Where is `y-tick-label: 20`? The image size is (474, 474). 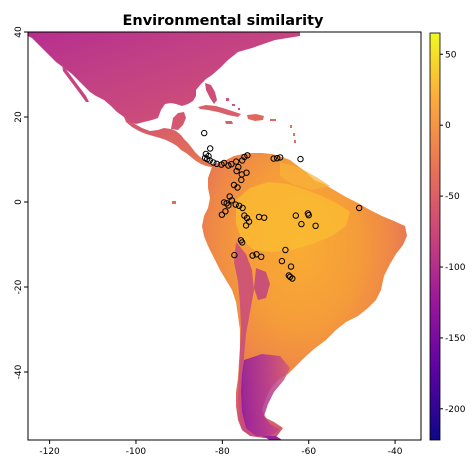
y-tick-label: 20 is located at coordinates (19, 117).